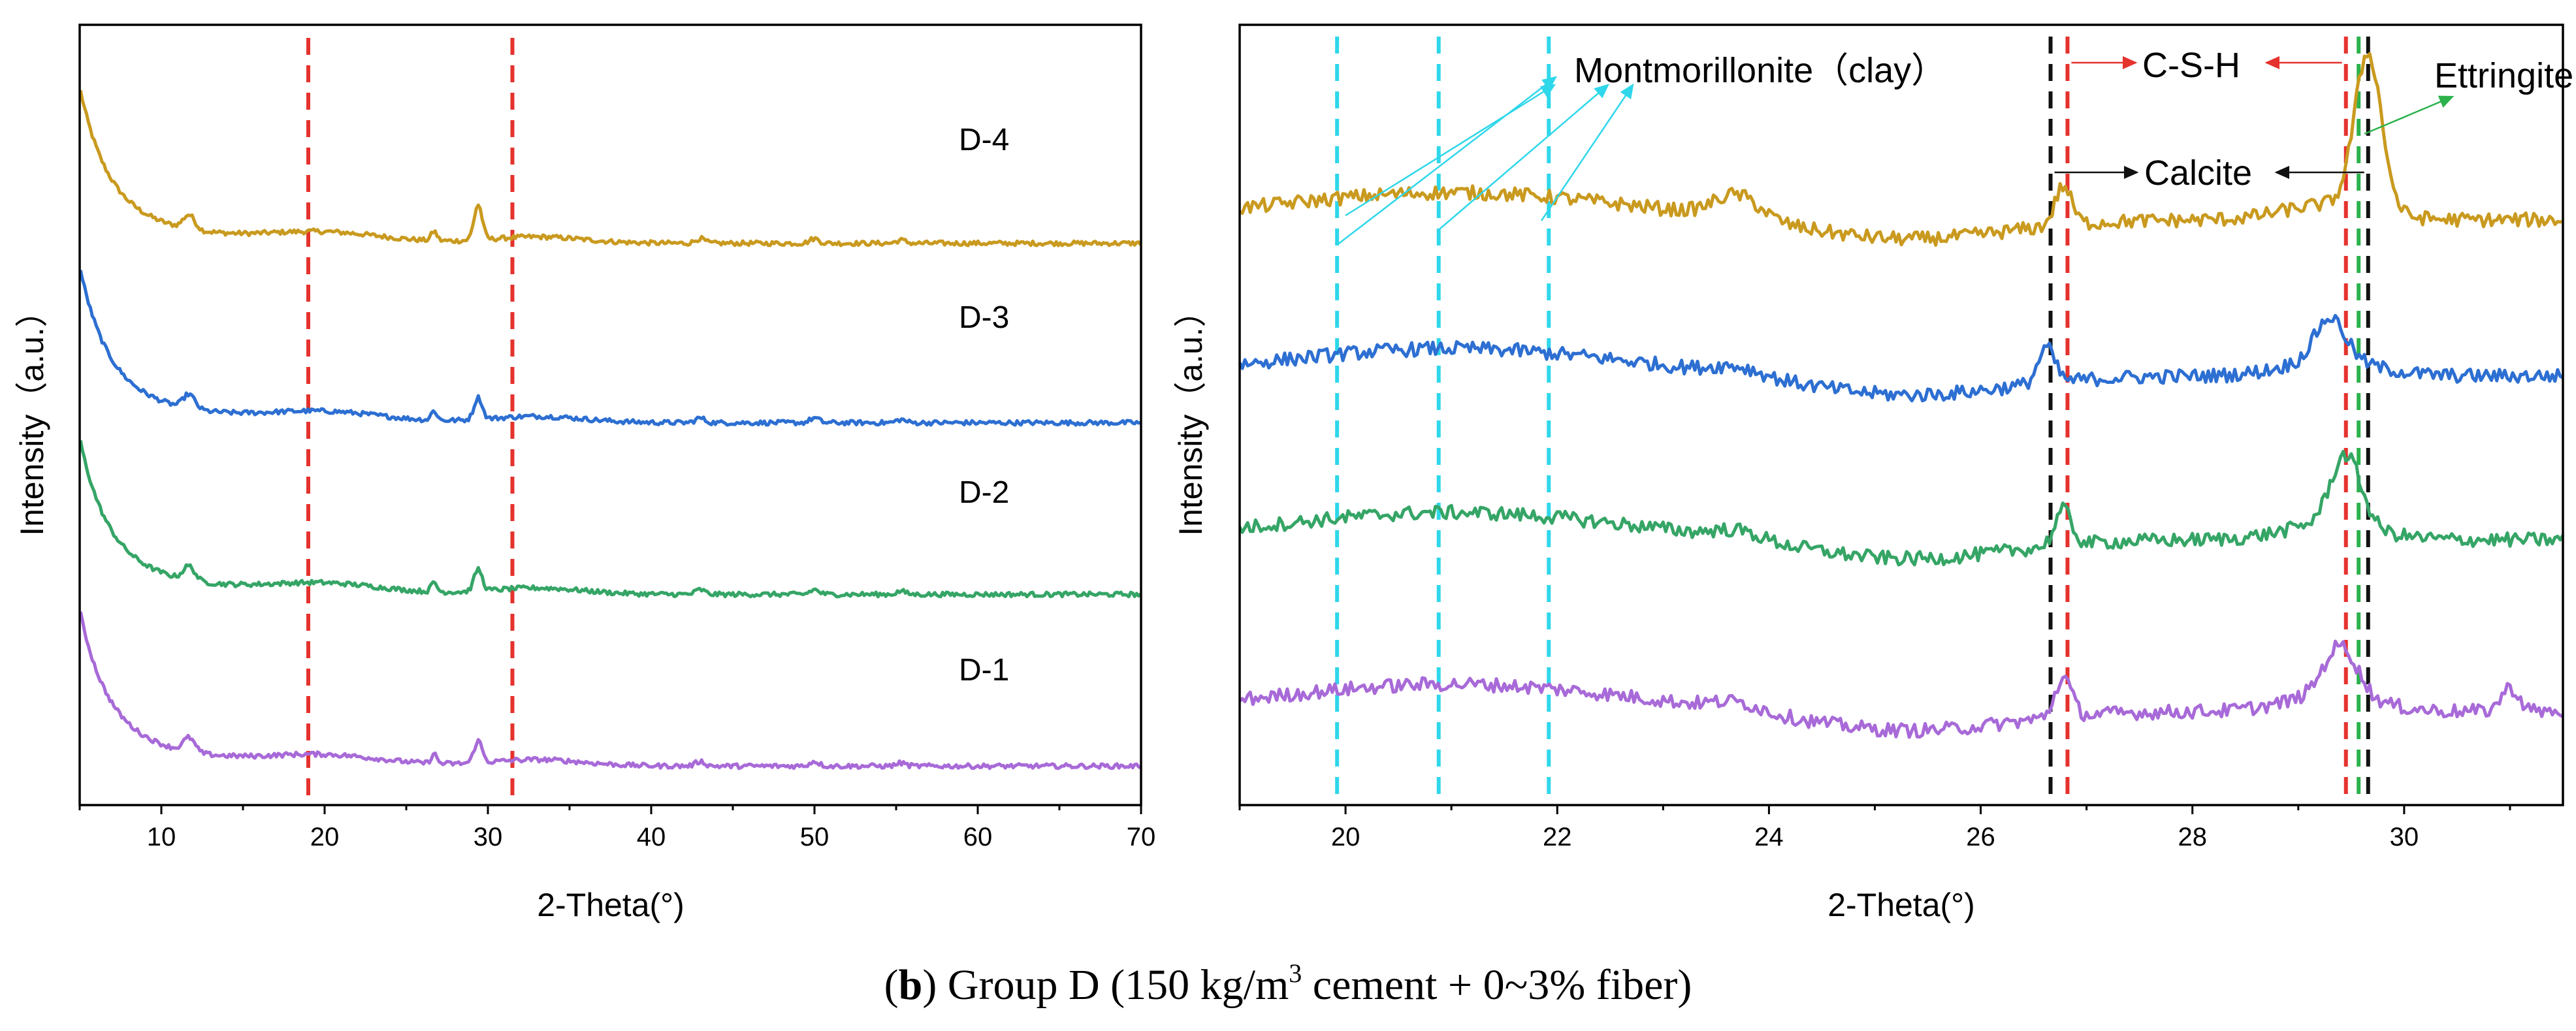  What do you see at coordinates (2409, 115) in the screenshot?
I see `ettringite-arrow` at bounding box center [2409, 115].